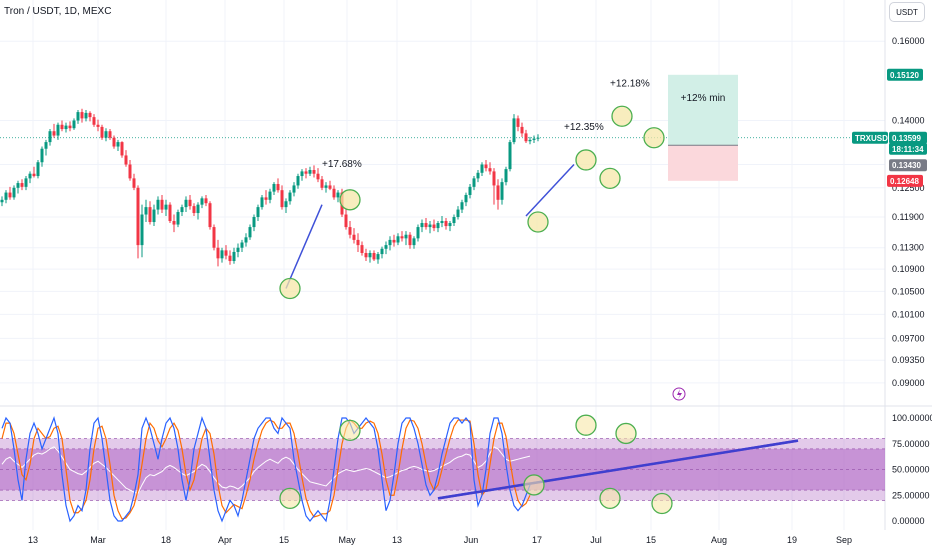 This screenshot has height=550, width=932. Describe the element at coordinates (870, 137) in the screenshot. I see `symbol-tag` at that location.